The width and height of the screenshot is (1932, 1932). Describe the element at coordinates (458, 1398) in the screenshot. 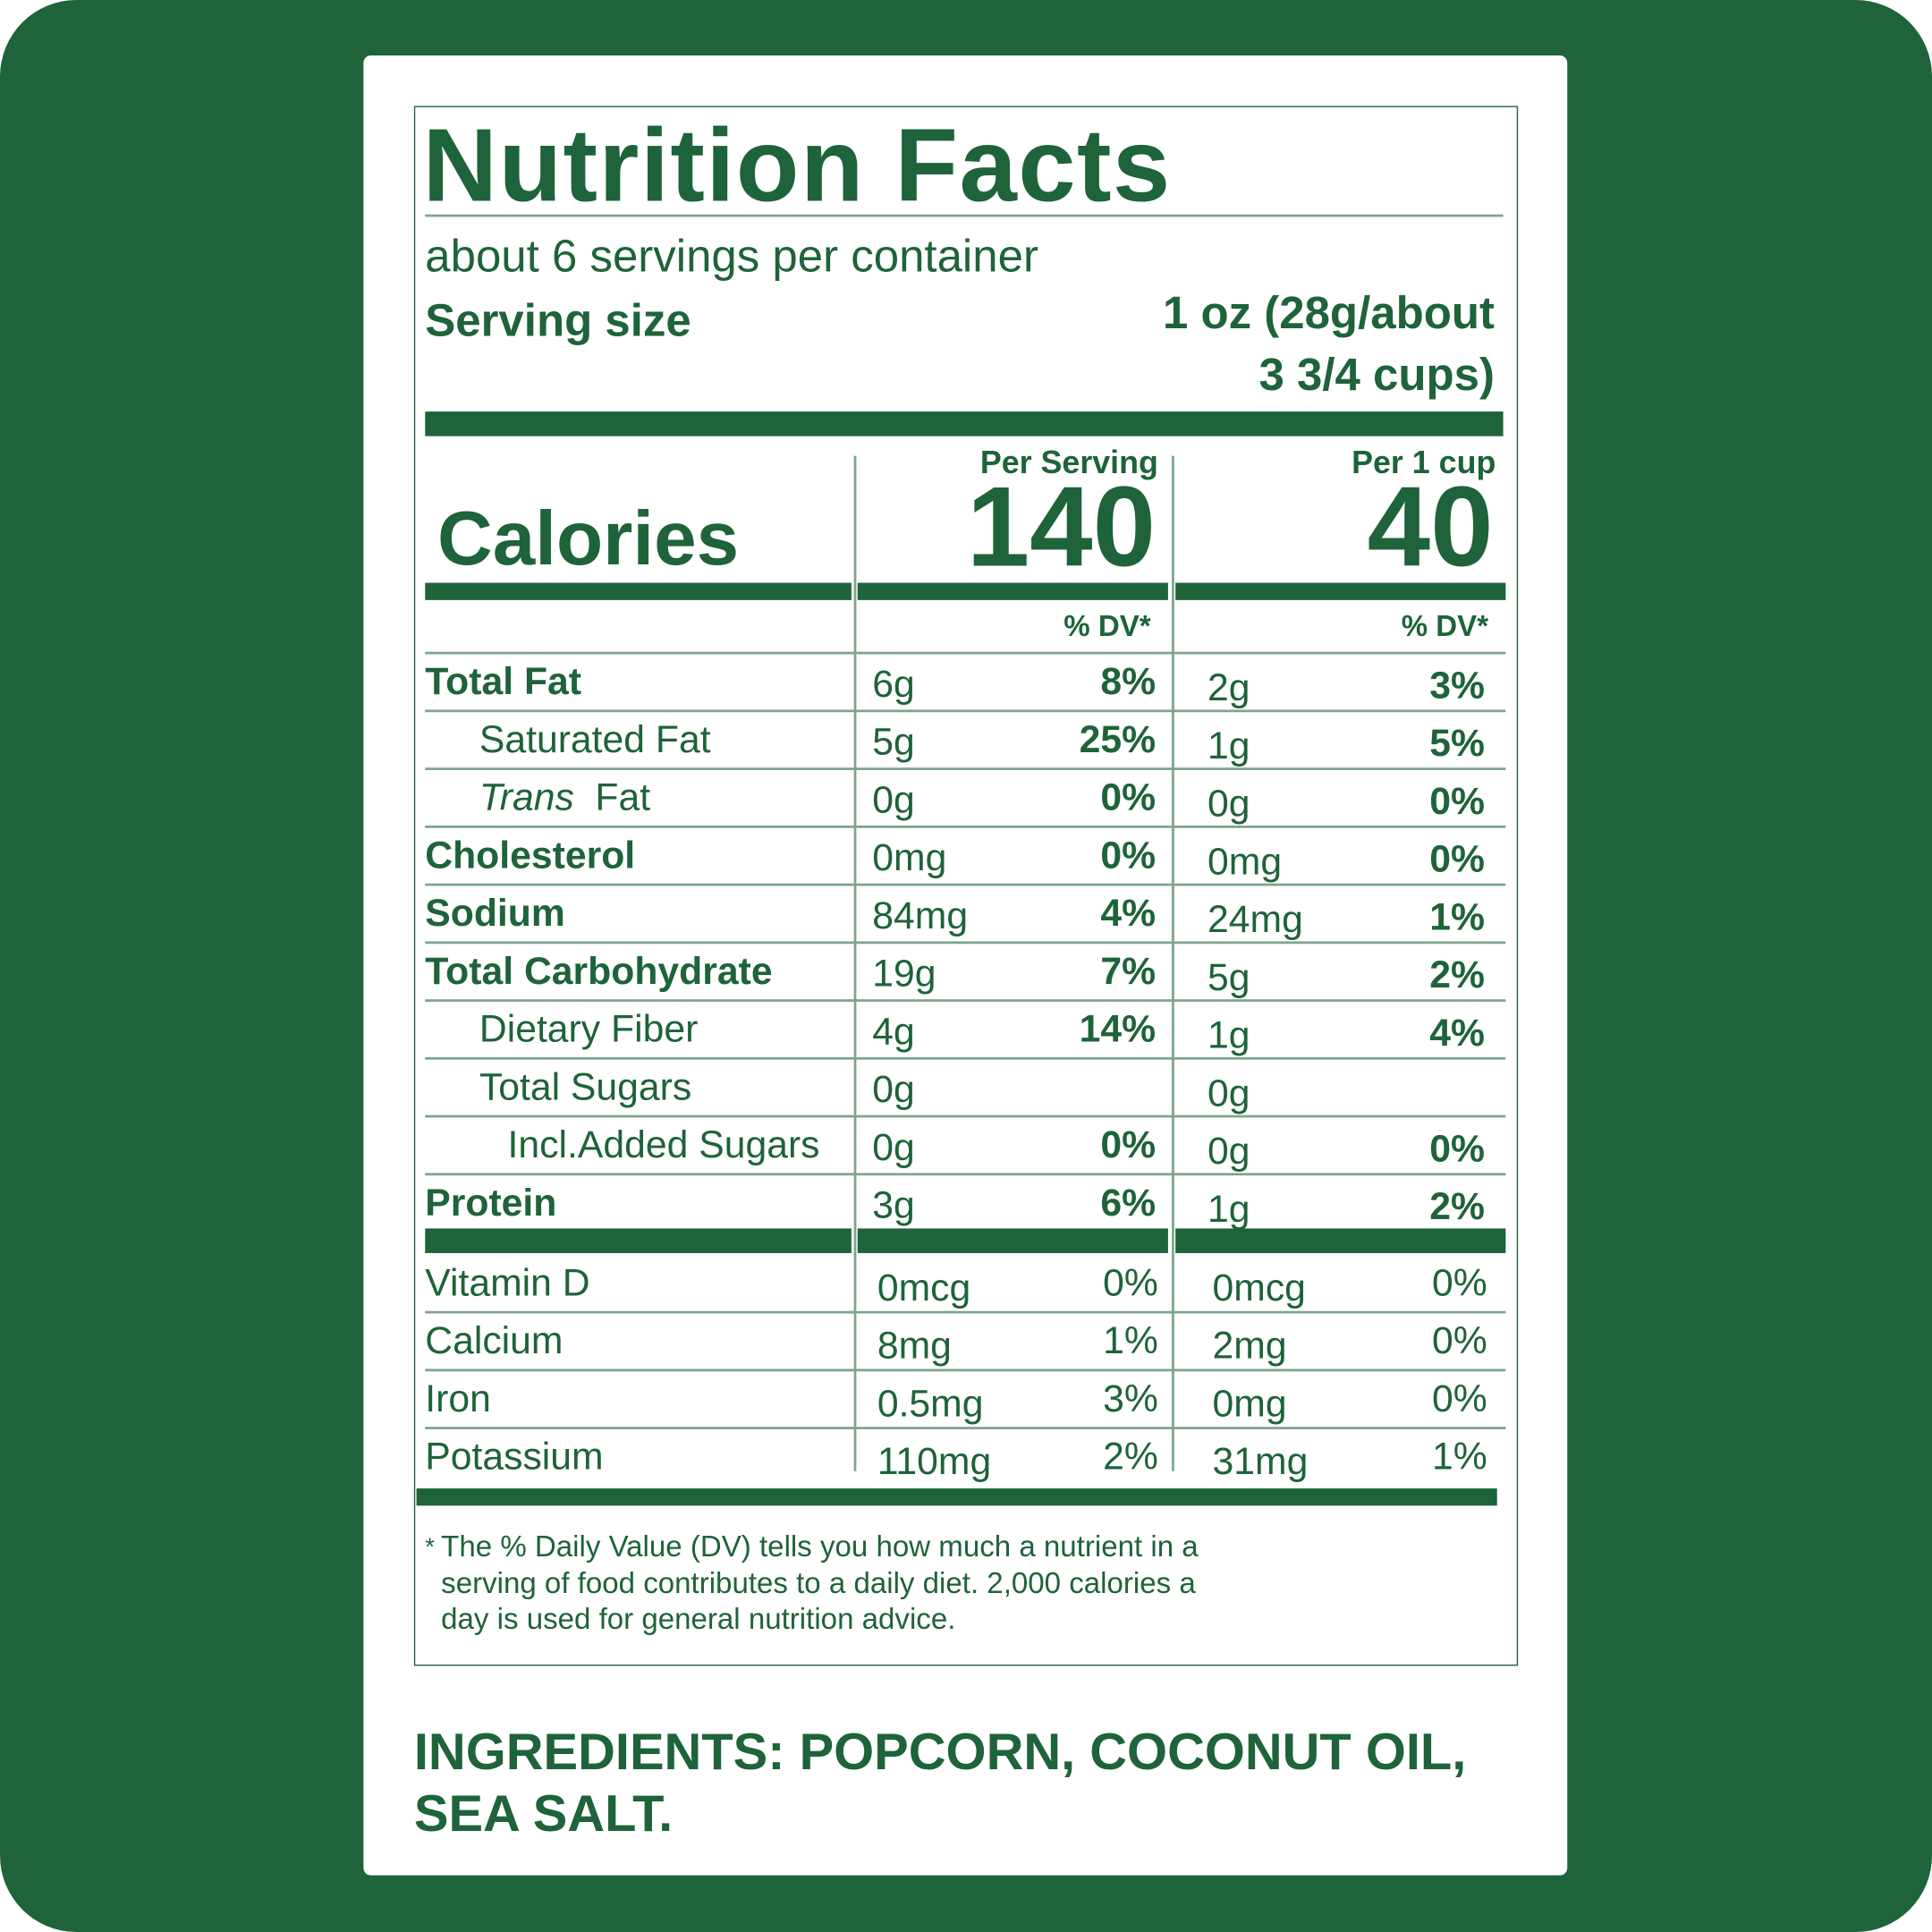

I see `vitamin-name: Iron` at that location.